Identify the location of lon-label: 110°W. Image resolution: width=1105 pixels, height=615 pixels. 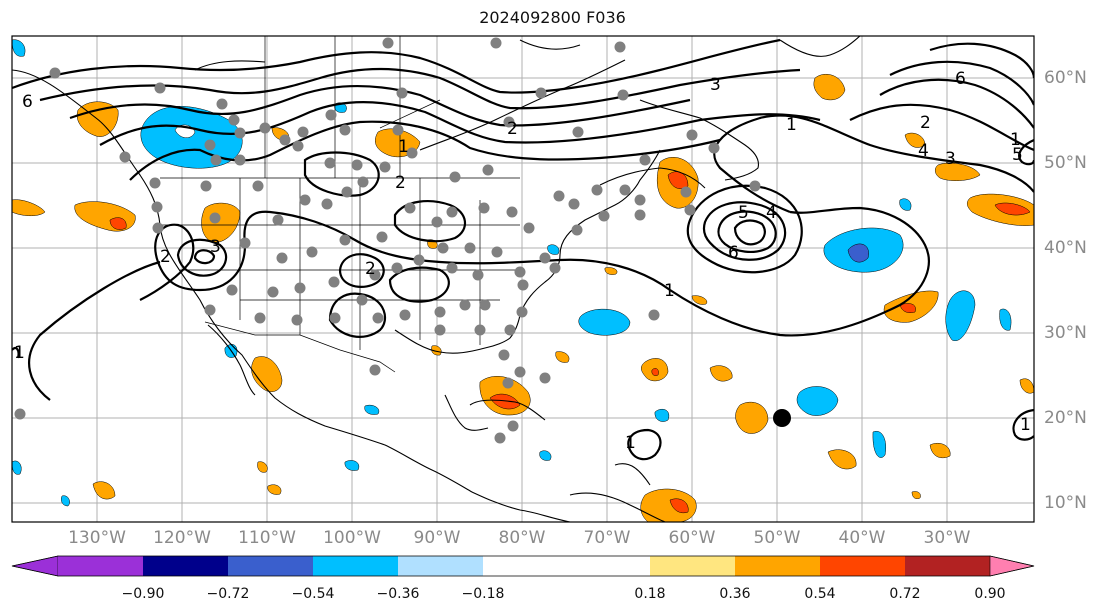
(267, 538).